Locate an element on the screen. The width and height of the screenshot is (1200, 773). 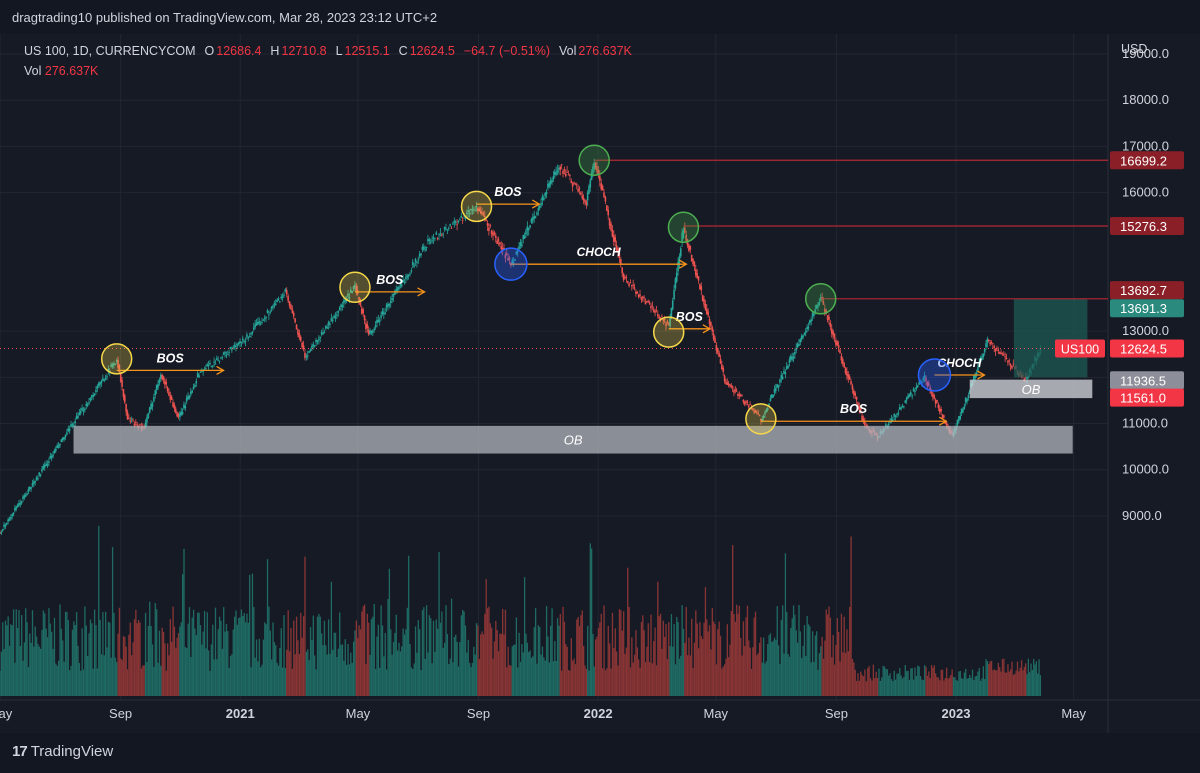
tradingview-logo: 17 TradingView is located at coordinates (62, 751).